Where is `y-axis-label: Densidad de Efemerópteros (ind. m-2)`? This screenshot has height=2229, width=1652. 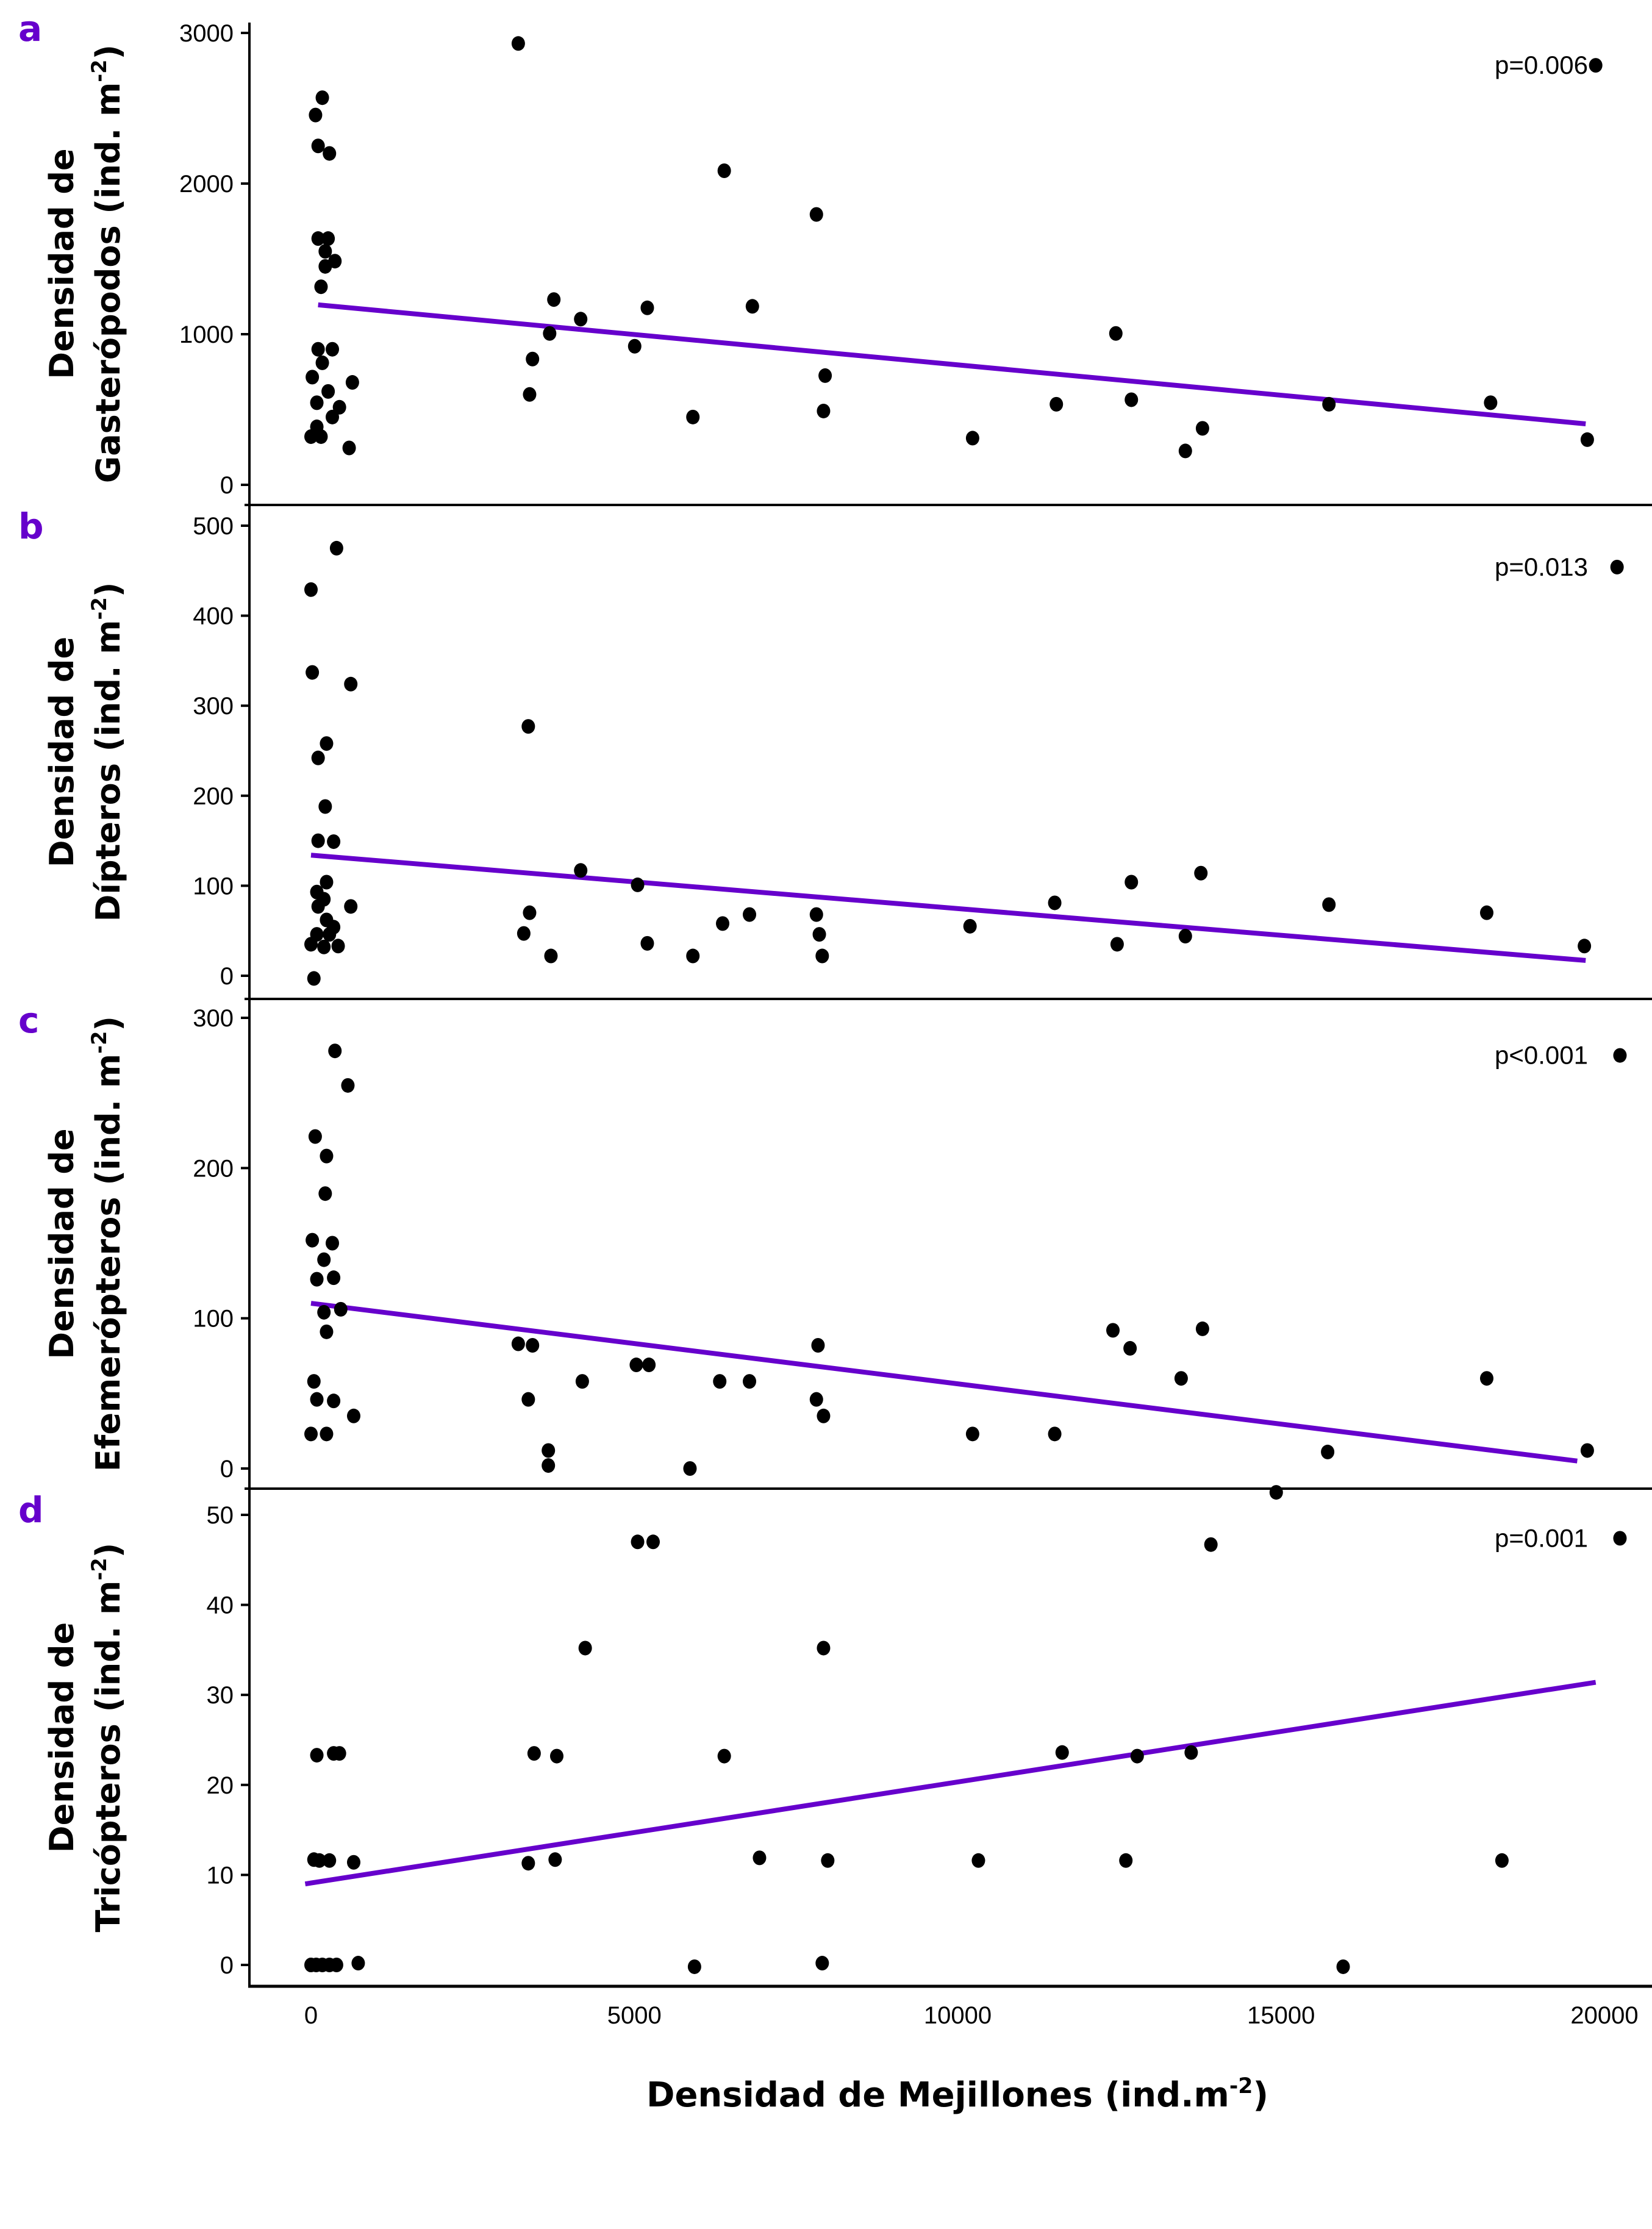
y-axis-label: Densidad de Efemerópteros (ind. m-2) is located at coordinates (85, 1244).